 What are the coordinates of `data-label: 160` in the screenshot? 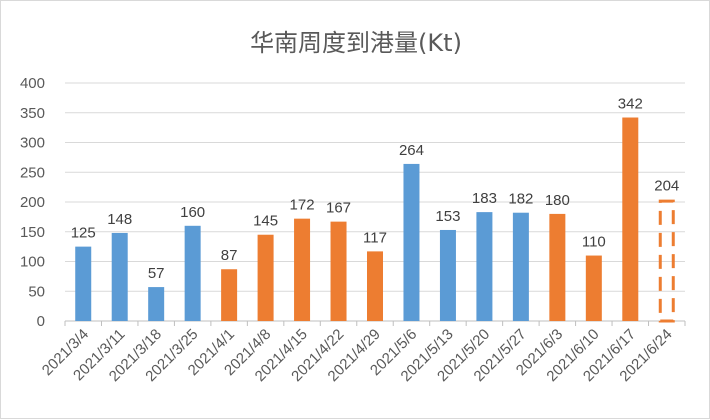 It's located at (192, 212).